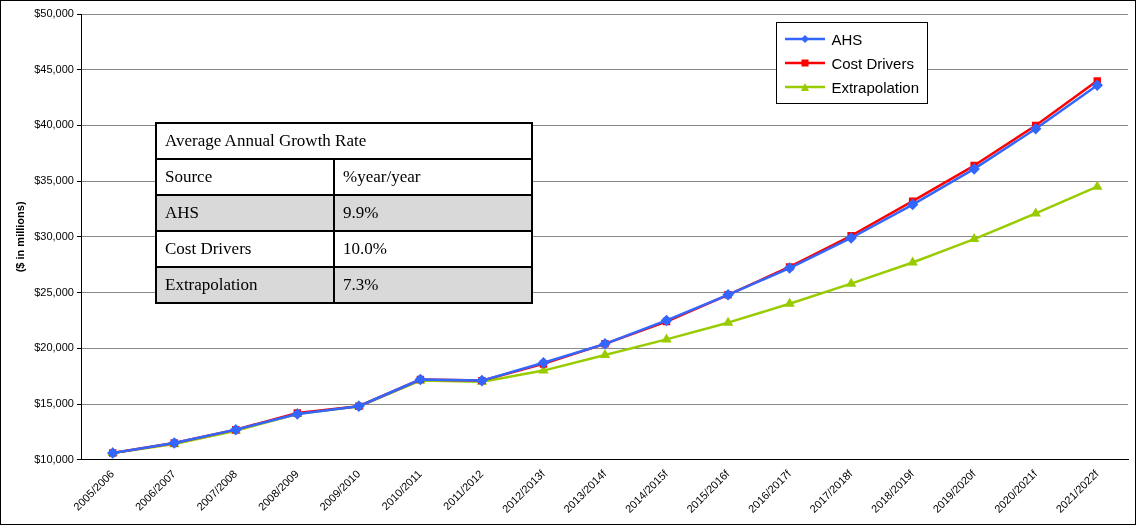 The height and width of the screenshot is (525, 1136). I want to click on y-axis-title: ($ in millions), so click(19, 237).